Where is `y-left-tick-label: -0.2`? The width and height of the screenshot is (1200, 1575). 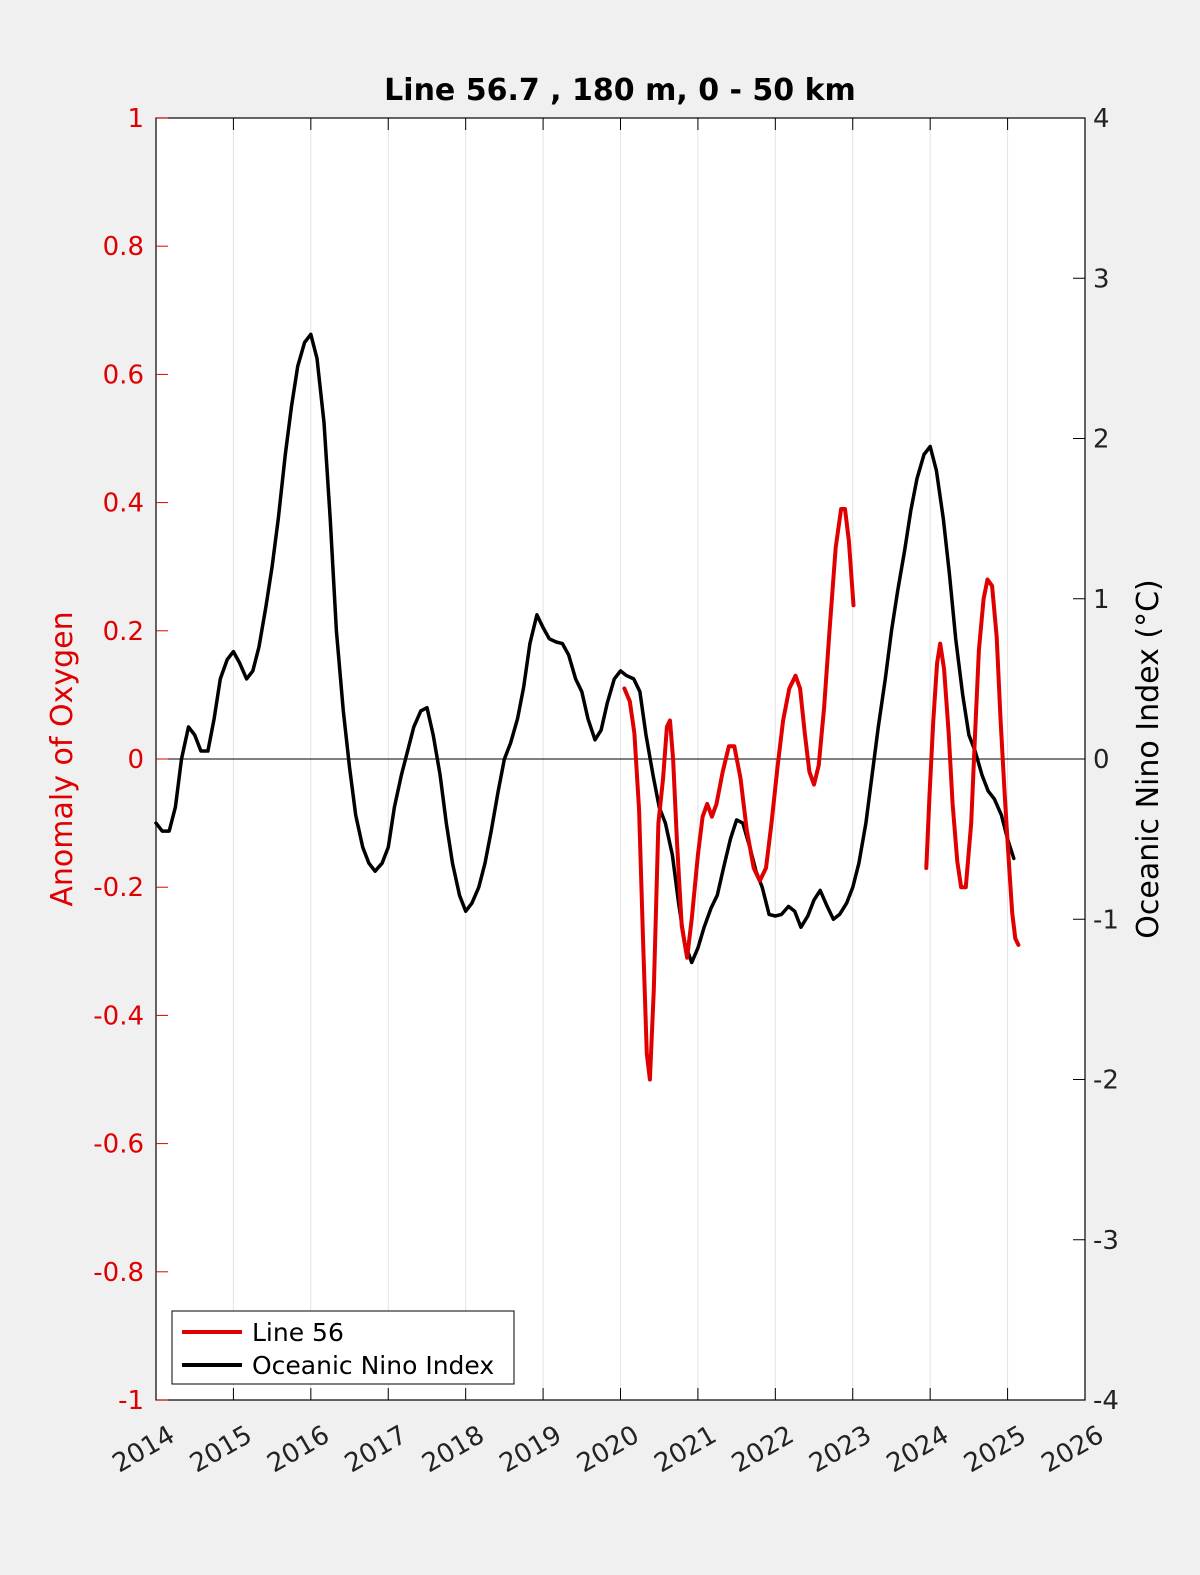
y-left-tick-label: -0.2 is located at coordinates (118, 888).